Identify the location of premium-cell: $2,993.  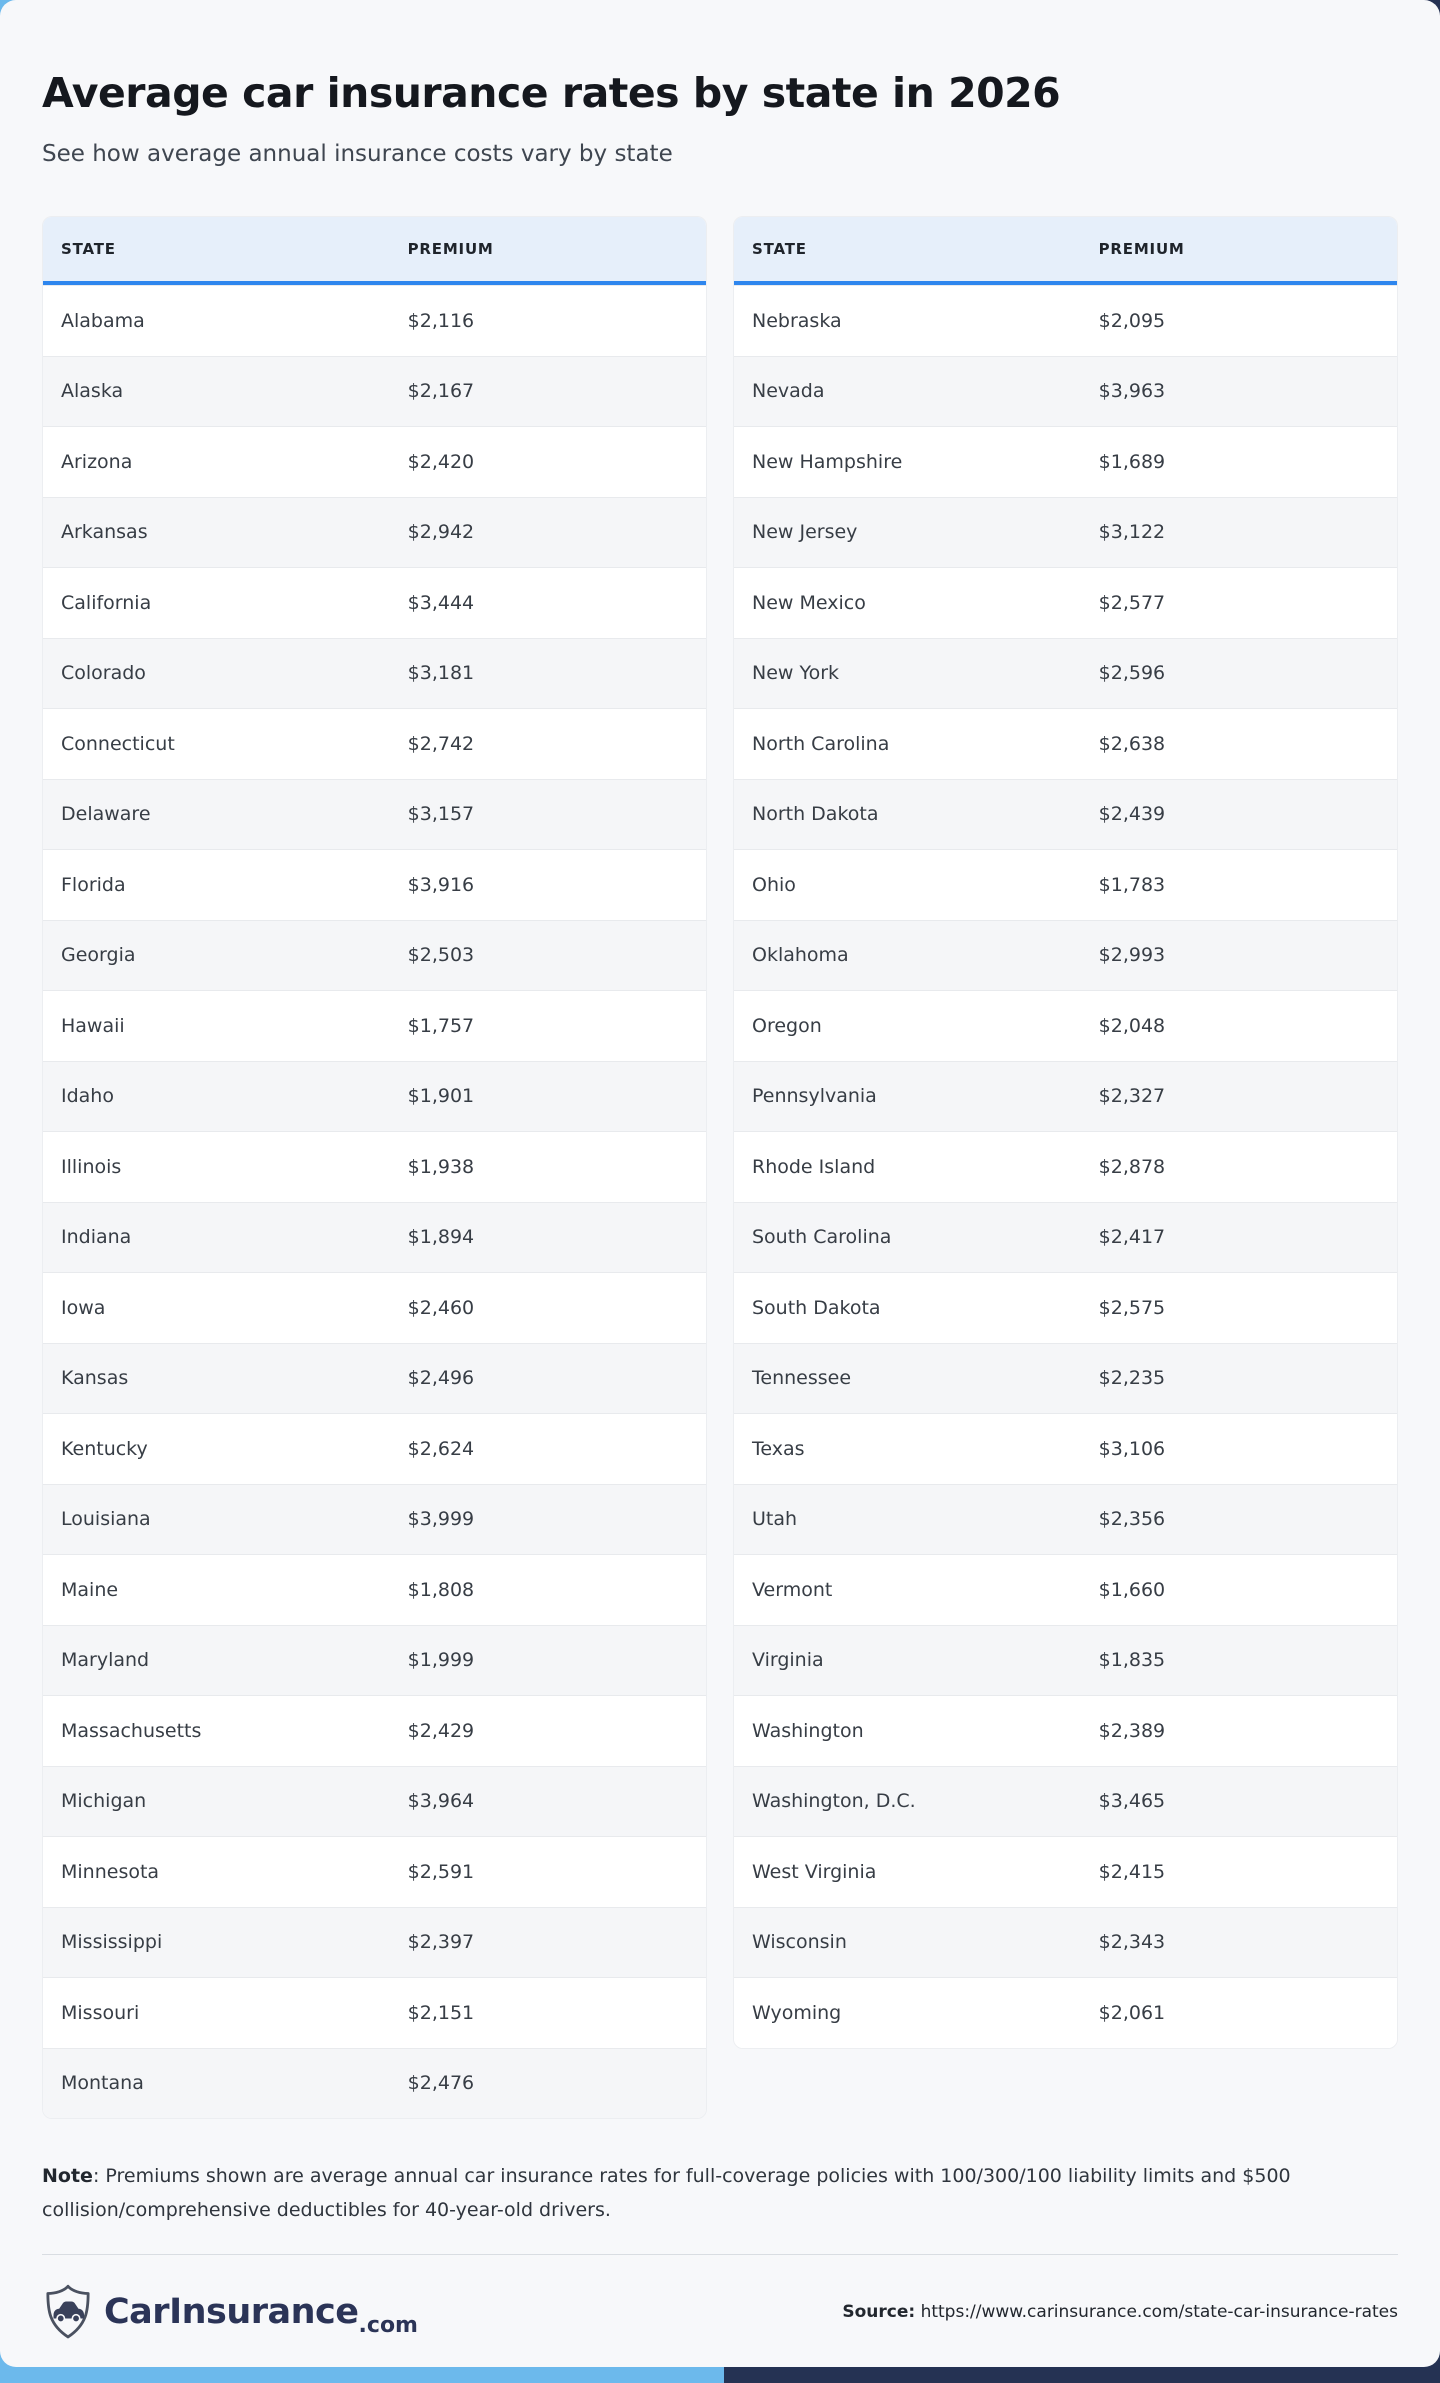
(1132, 955).